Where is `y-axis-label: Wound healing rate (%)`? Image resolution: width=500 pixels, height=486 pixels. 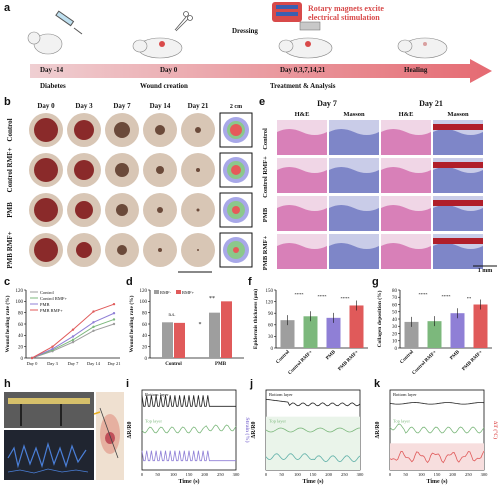
y-axis-label: Wound healing rate (%) is located at coordinates (131, 323).